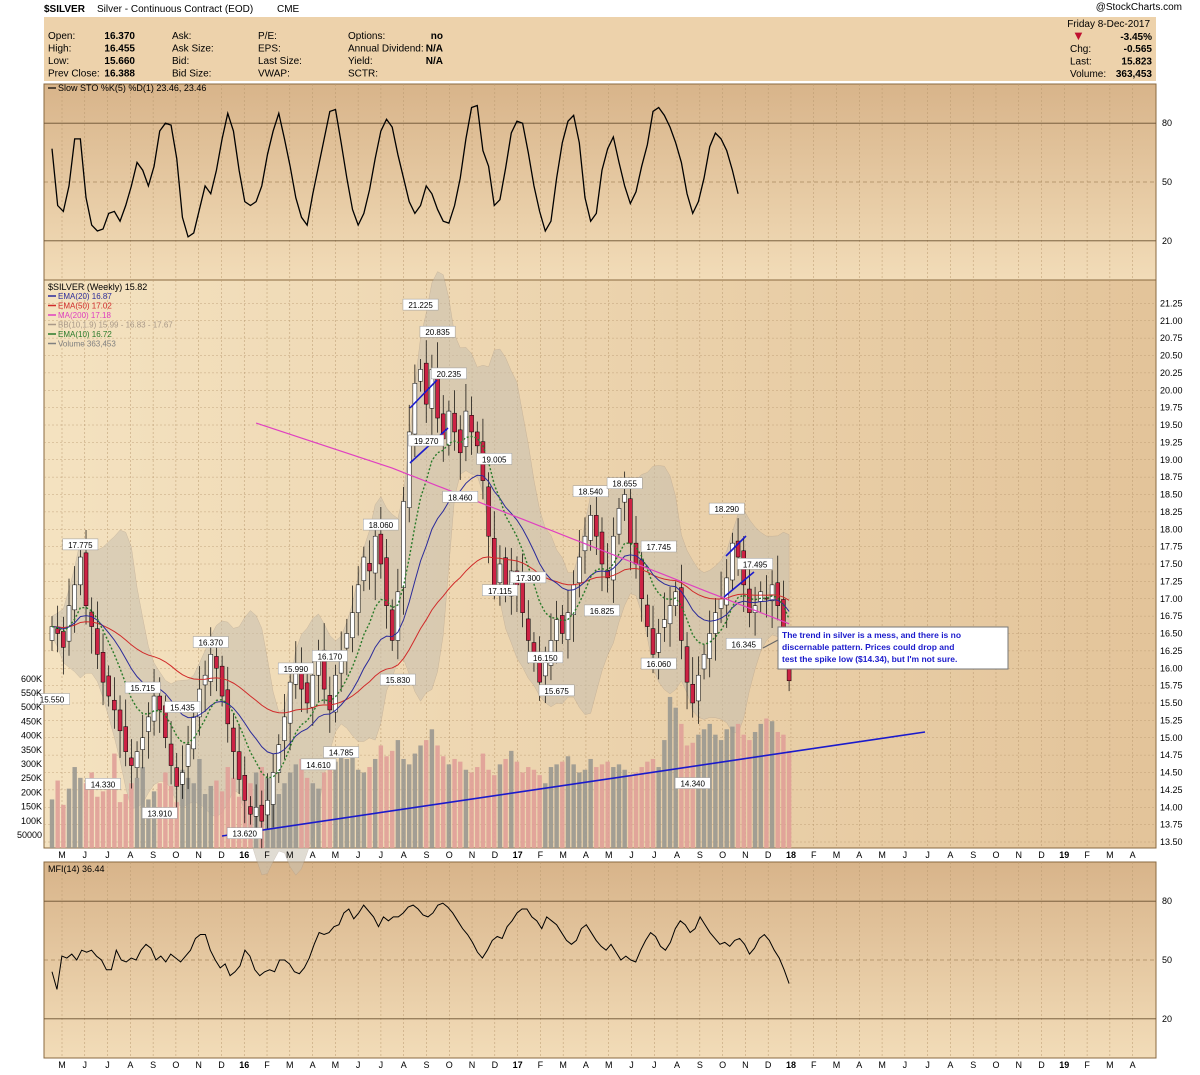 The height and width of the screenshot is (1075, 1200). What do you see at coordinates (1136, 37) in the screenshot?
I see `change-percent: -3.45%` at bounding box center [1136, 37].